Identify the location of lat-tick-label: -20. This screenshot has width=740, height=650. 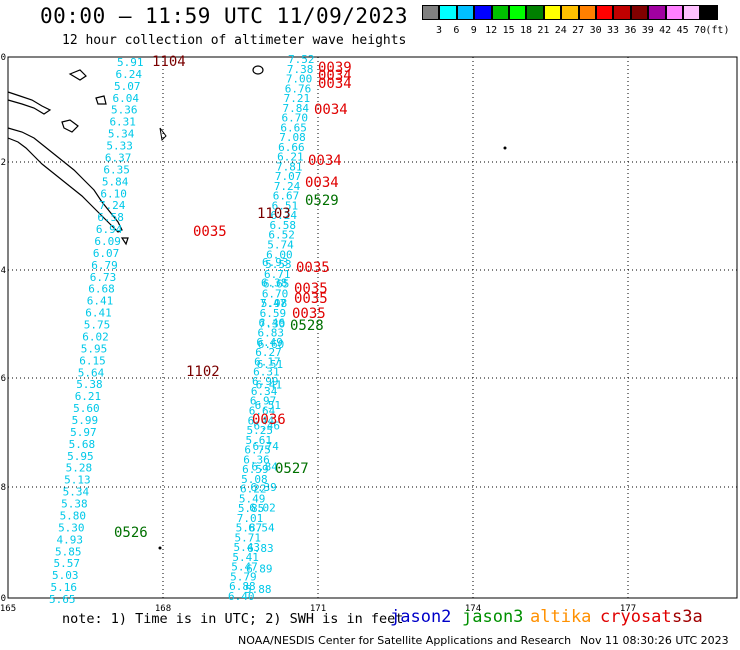
(3, 58).